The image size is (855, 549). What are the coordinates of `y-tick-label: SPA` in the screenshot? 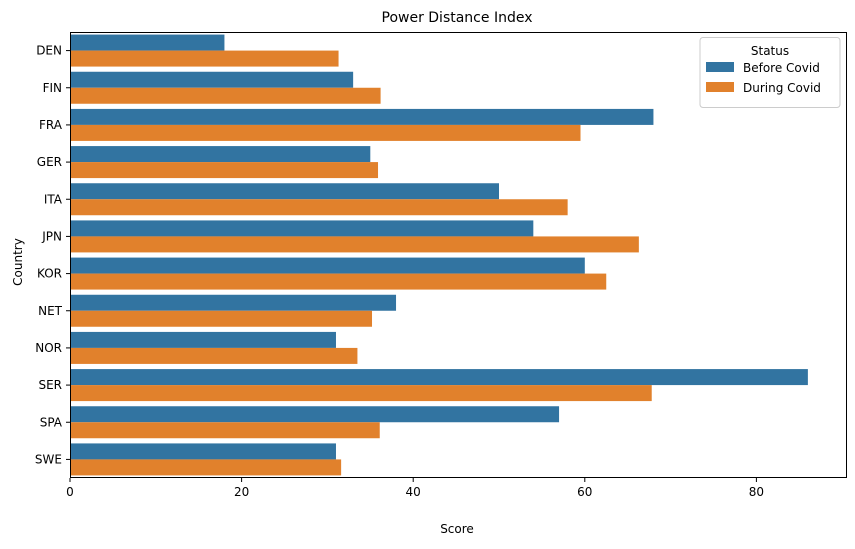 It's located at (51, 422).